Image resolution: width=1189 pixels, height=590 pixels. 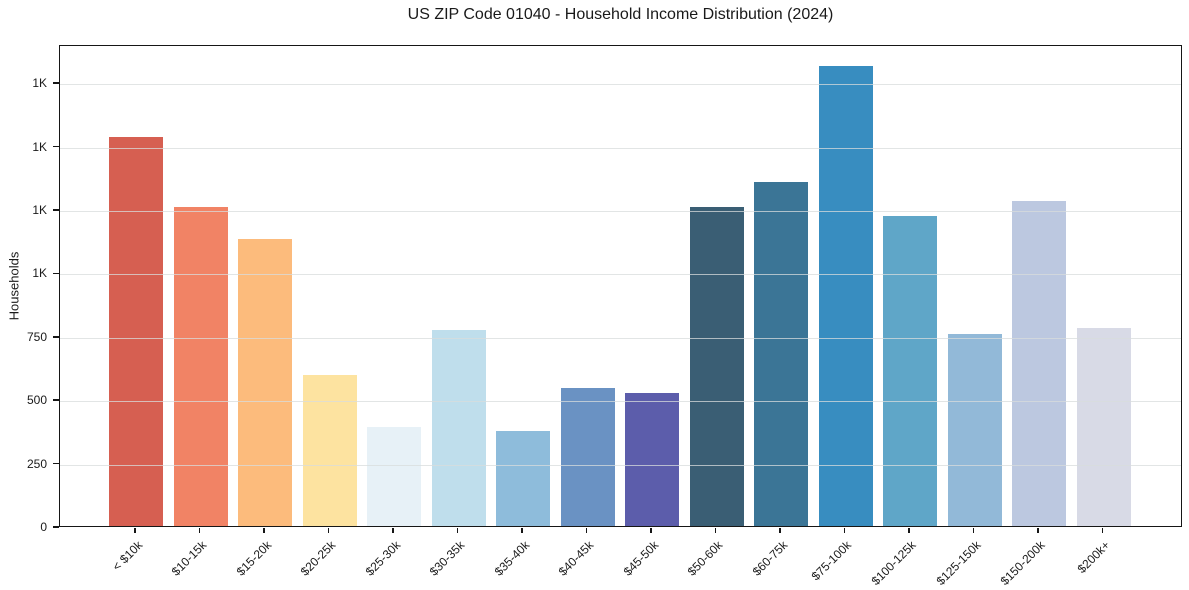 I want to click on bar-6-$30-35k, so click(x=458, y=427).